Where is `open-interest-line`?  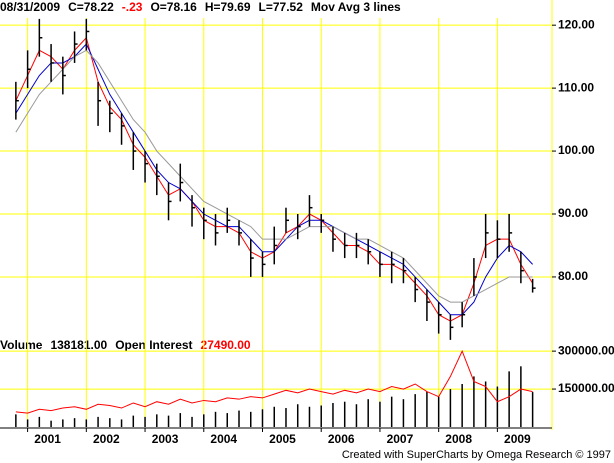 open-interest-line is located at coordinates (274, 381).